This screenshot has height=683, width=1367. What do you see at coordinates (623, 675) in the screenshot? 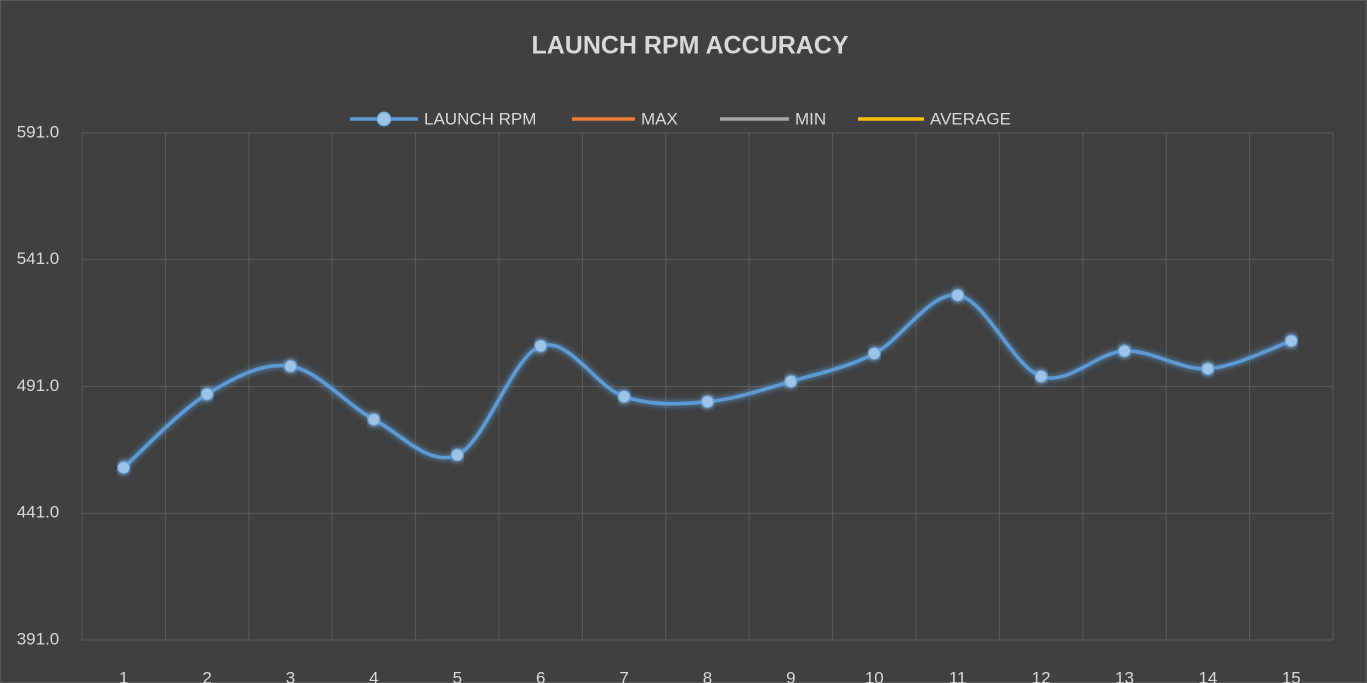
I see `x-tick-label: 7` at bounding box center [623, 675].